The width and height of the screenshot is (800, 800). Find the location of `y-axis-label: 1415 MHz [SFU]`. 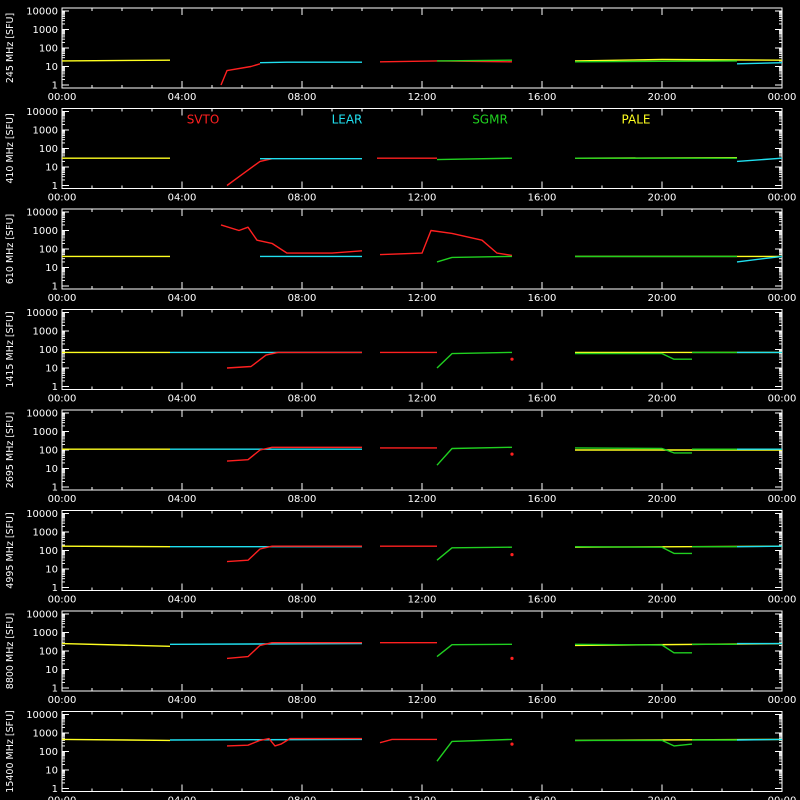

y-axis-label: 1415 MHz [SFU] is located at coordinates (10, 349).